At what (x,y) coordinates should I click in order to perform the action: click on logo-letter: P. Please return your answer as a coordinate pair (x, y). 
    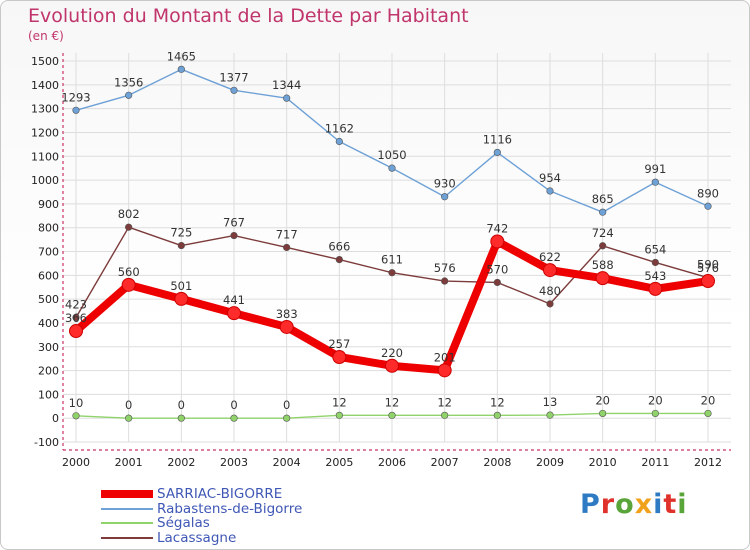
    Looking at the image, I should click on (590, 504).